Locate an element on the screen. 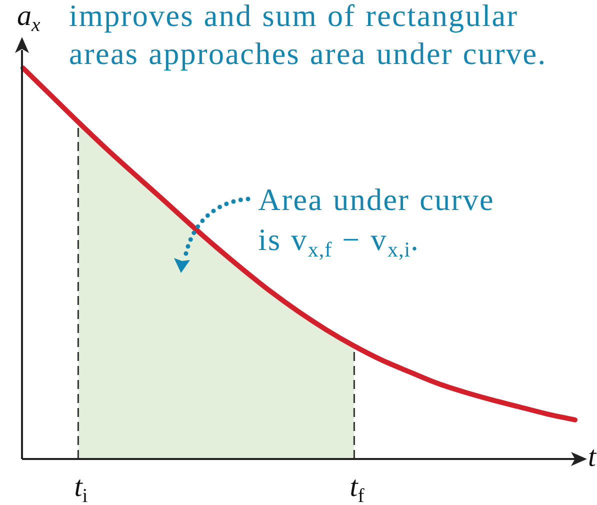 The width and height of the screenshot is (597, 505). x-tick-label: t$_{f}$ is located at coordinates (357, 488).